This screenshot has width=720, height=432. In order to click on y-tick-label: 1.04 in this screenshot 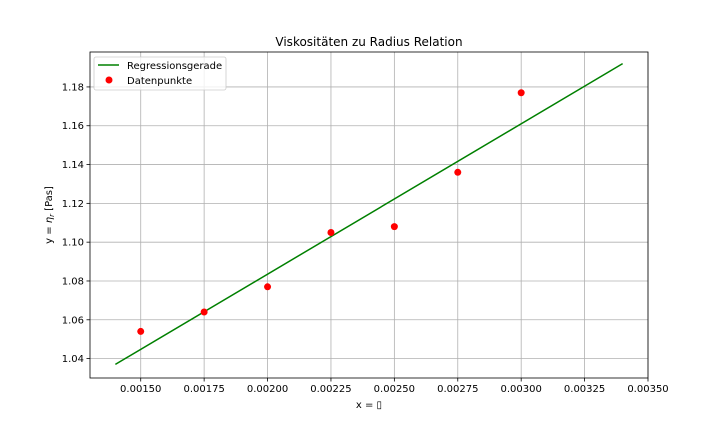, I will do `click(73, 359)`.